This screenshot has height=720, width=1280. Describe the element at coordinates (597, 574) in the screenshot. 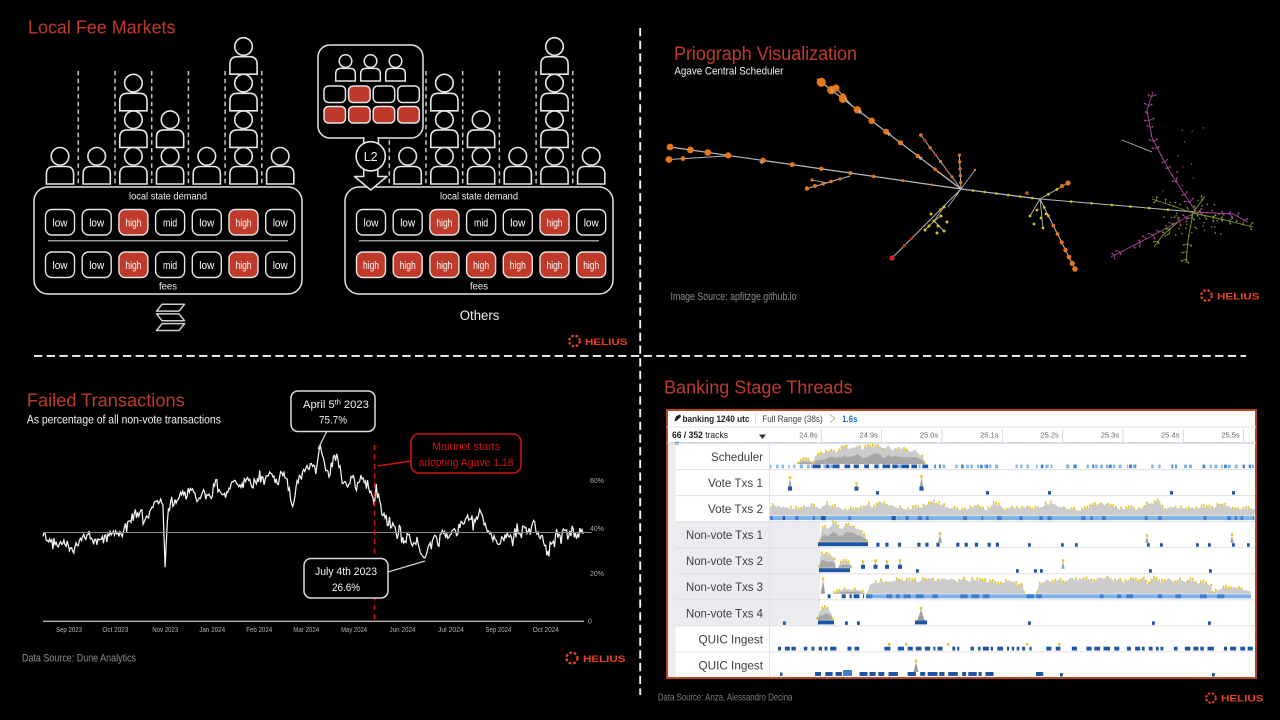

I see `svg-text: 20%` at that location.